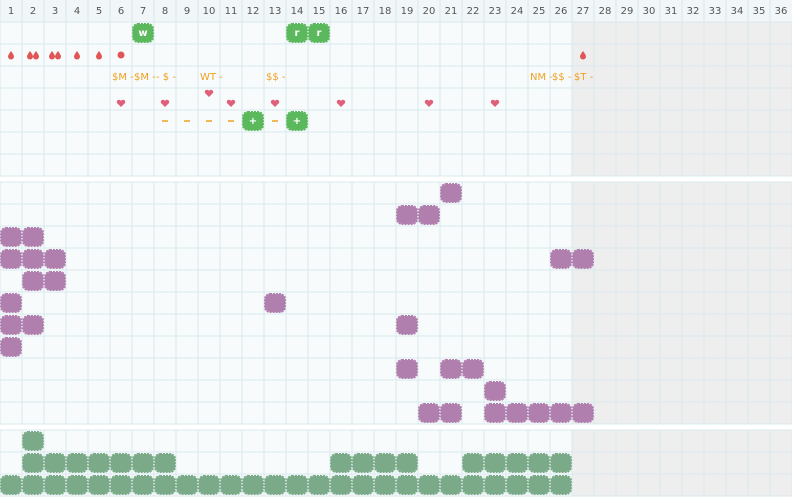 This screenshot has height=501, width=792. Describe the element at coordinates (649, 11) in the screenshot. I see `day-number: 30` at that location.